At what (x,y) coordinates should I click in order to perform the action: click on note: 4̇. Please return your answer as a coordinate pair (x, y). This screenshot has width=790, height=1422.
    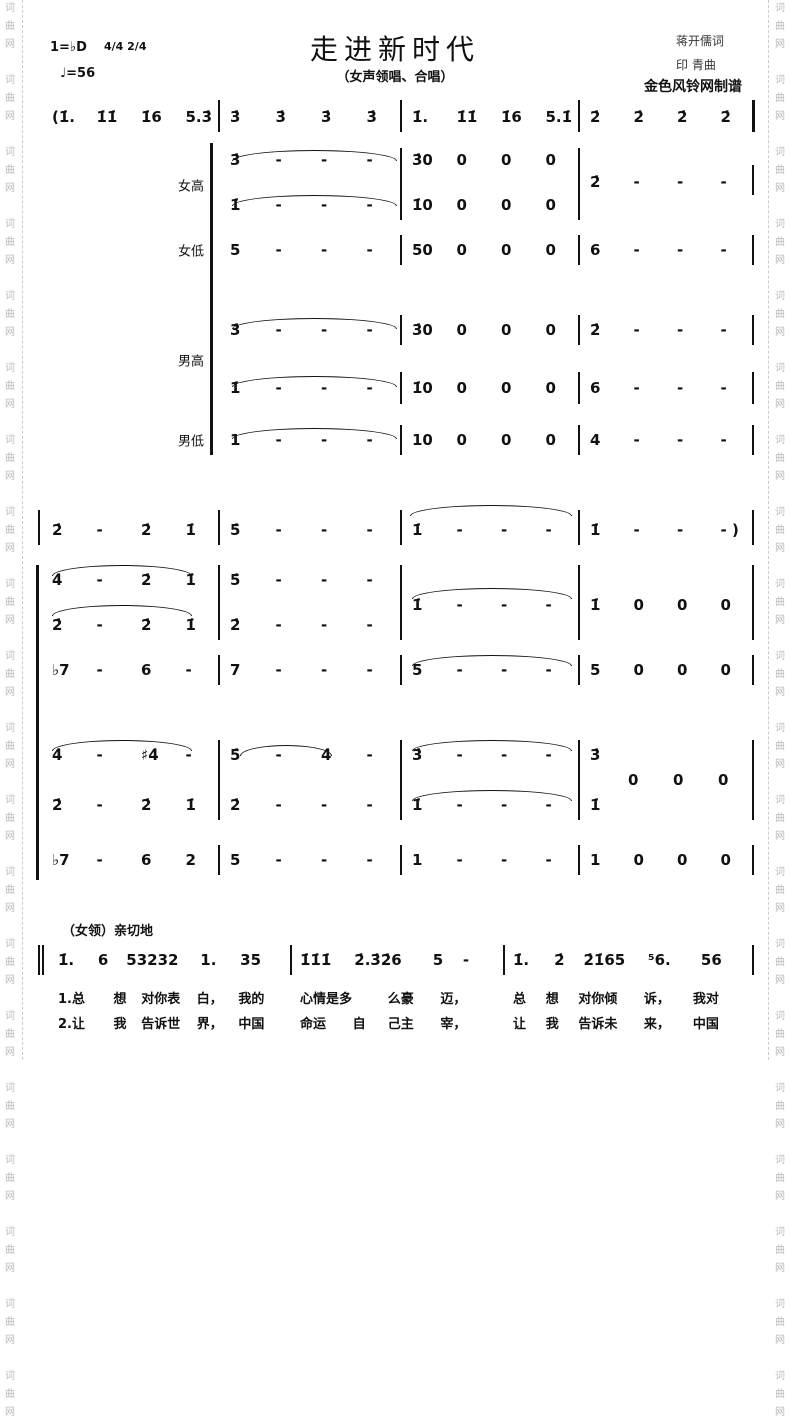
    Looking at the image, I should click on (57, 580).